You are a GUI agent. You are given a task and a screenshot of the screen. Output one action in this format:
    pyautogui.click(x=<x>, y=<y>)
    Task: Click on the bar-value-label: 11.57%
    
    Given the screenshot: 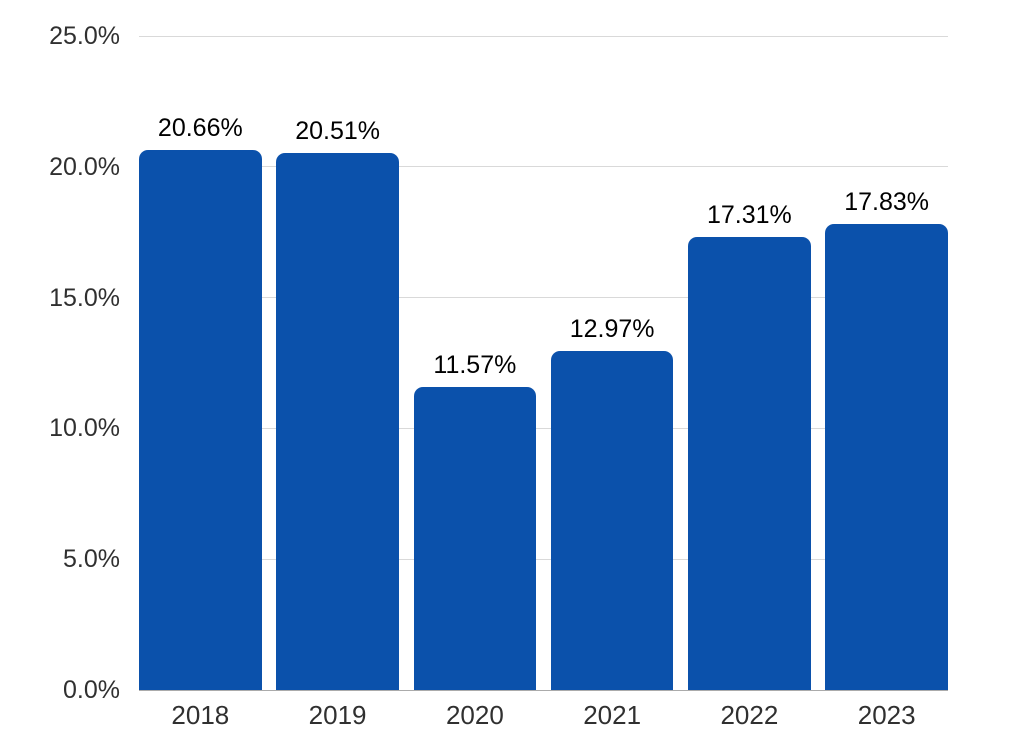 What is the action you would take?
    pyautogui.click(x=475, y=365)
    